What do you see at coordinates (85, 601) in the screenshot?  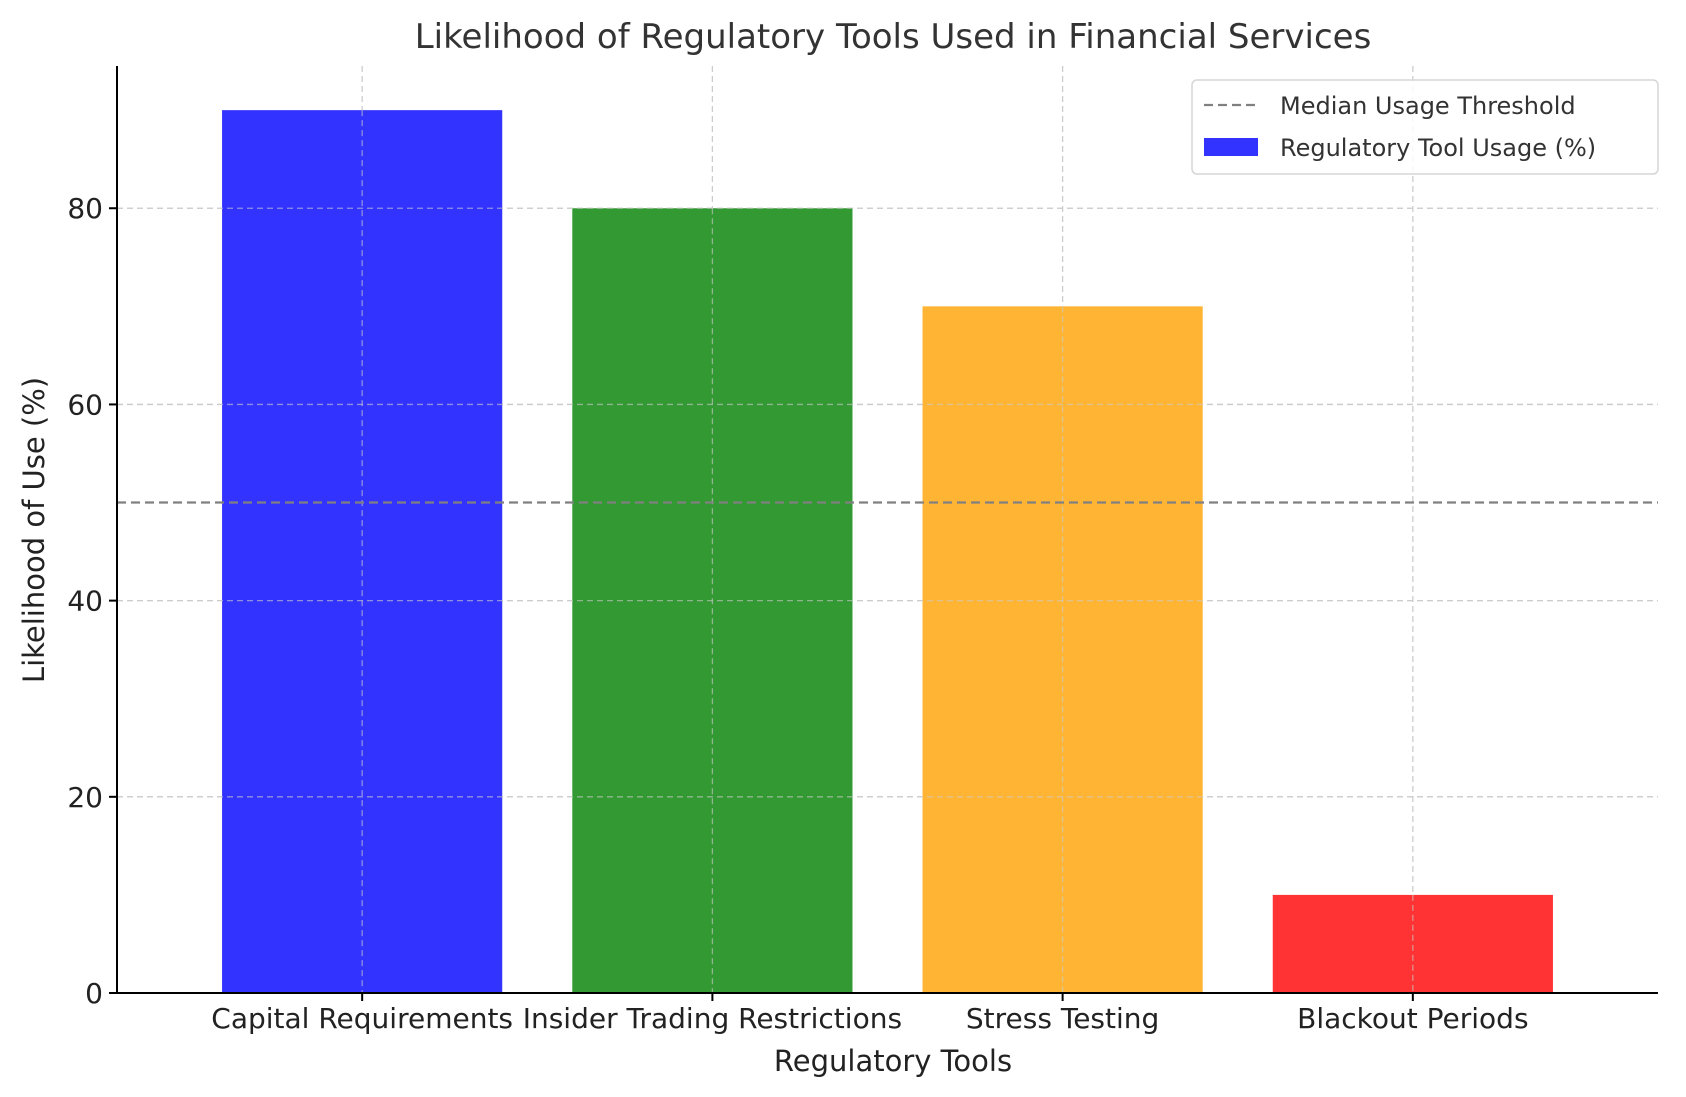 I see `y-tick-label-2: 40` at bounding box center [85, 601].